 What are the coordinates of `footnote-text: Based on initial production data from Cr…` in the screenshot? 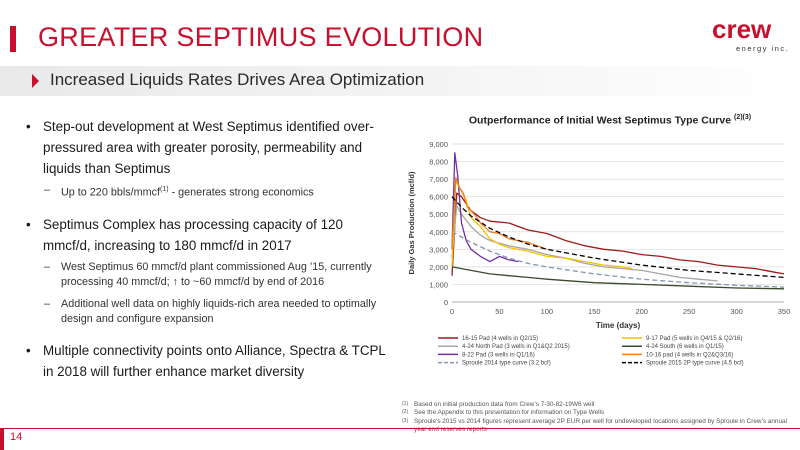 It's located at (504, 404).